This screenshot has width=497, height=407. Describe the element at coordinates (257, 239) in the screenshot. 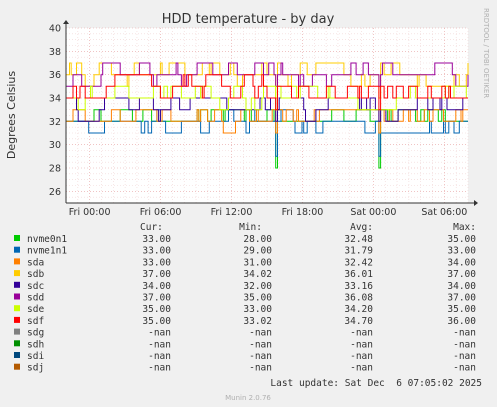

I see `legend-min: 28.00` at that location.